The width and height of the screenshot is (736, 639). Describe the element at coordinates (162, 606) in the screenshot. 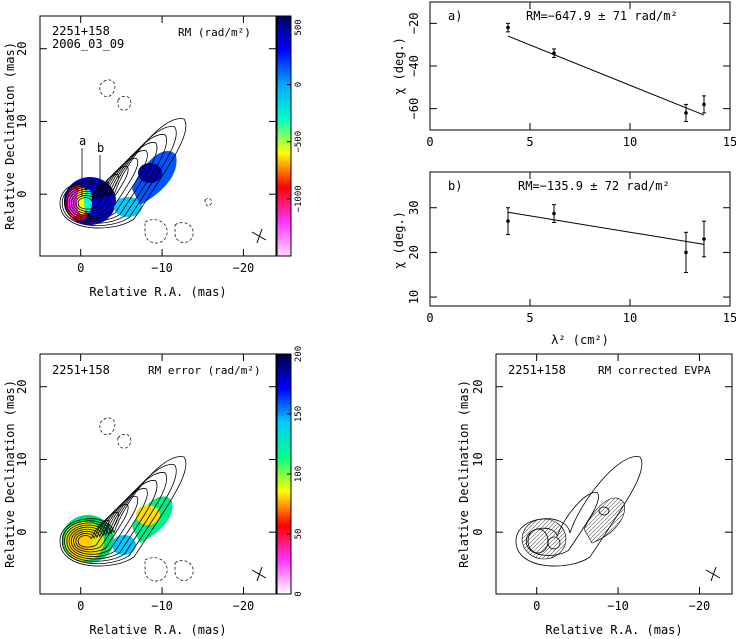

I see `rm-error-xtick-label: −10` at that location.